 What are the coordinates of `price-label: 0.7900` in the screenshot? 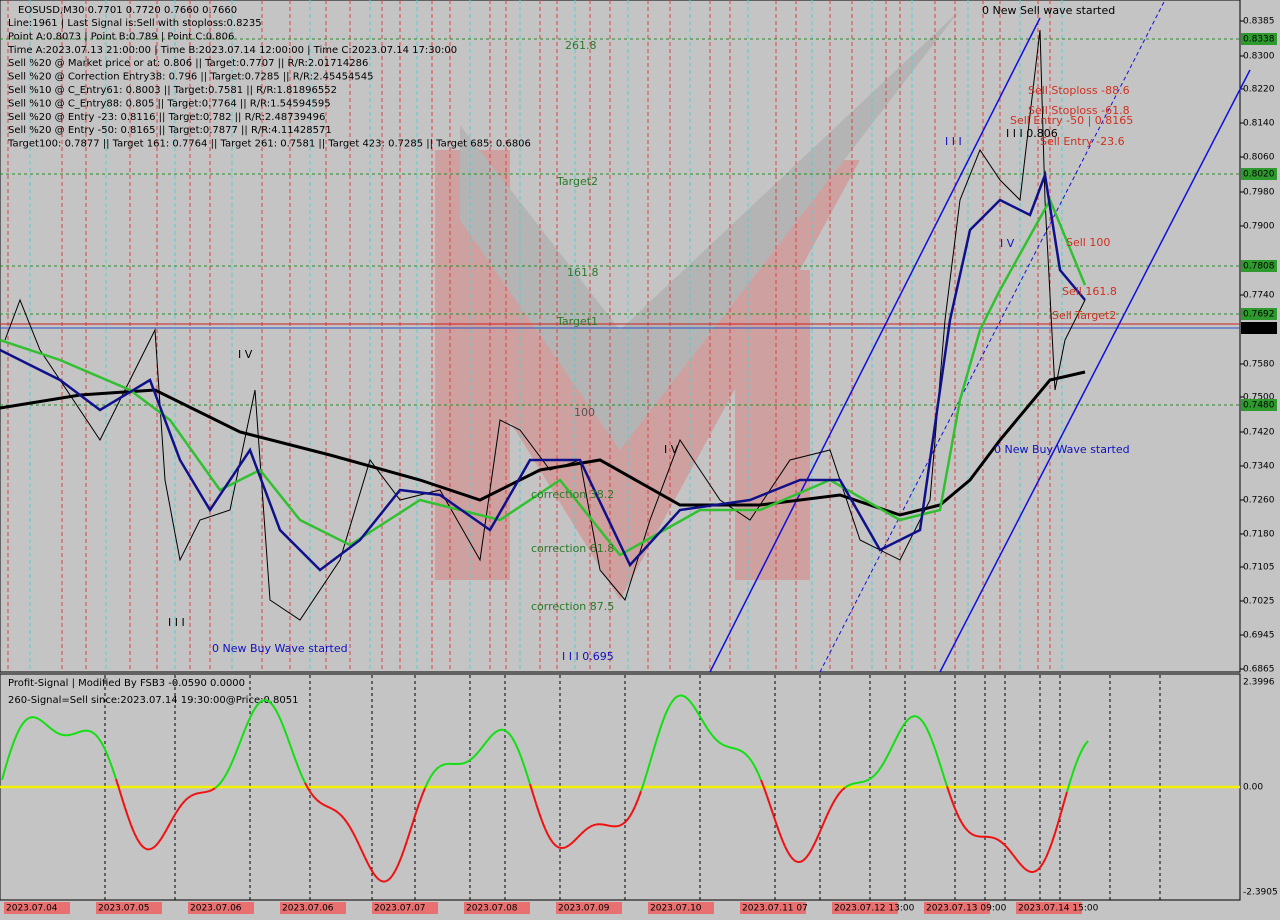 It's located at (1259, 227).